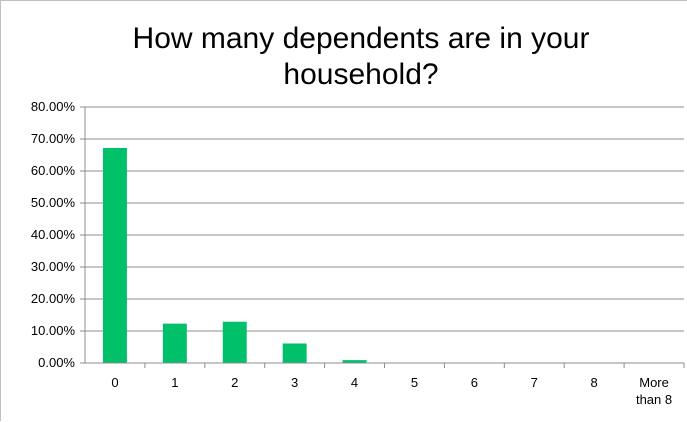 Image resolution: width=687 pixels, height=422 pixels. I want to click on x-tick-label: 2, so click(234, 382).